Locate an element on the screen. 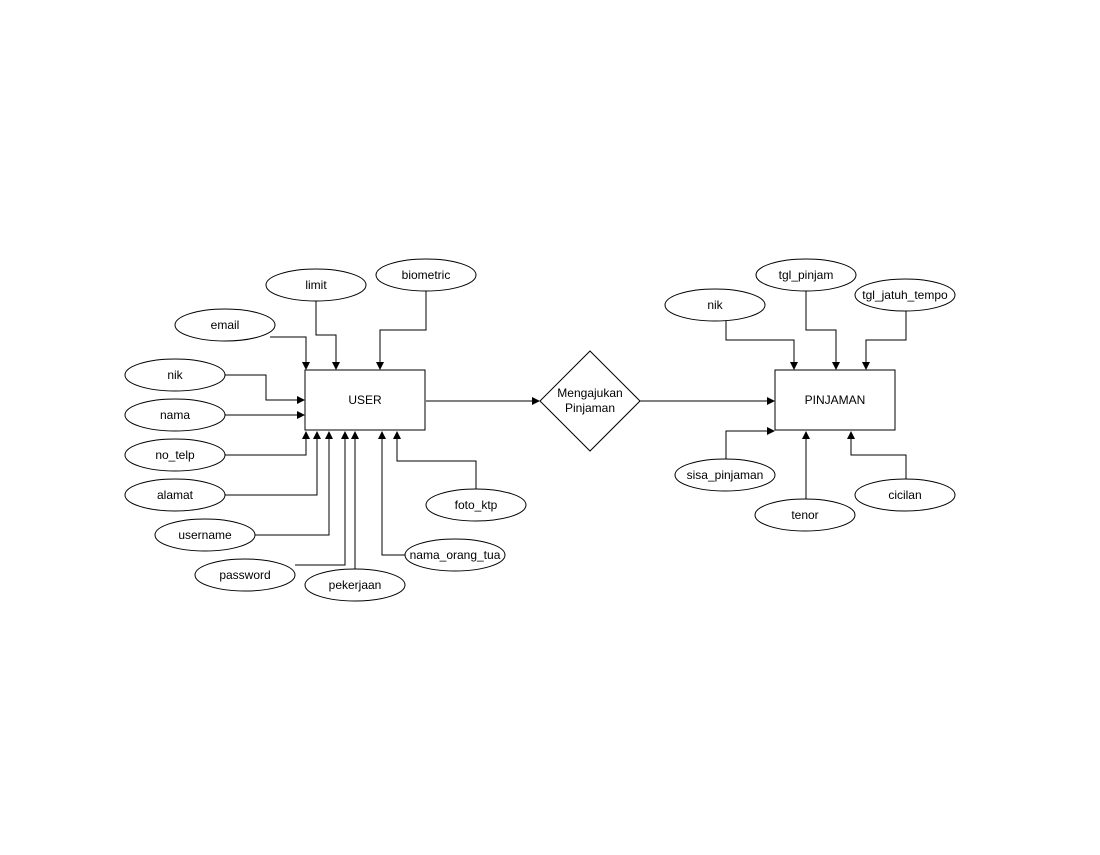  attribute-alamat-ellipse is located at coordinates (175, 495).